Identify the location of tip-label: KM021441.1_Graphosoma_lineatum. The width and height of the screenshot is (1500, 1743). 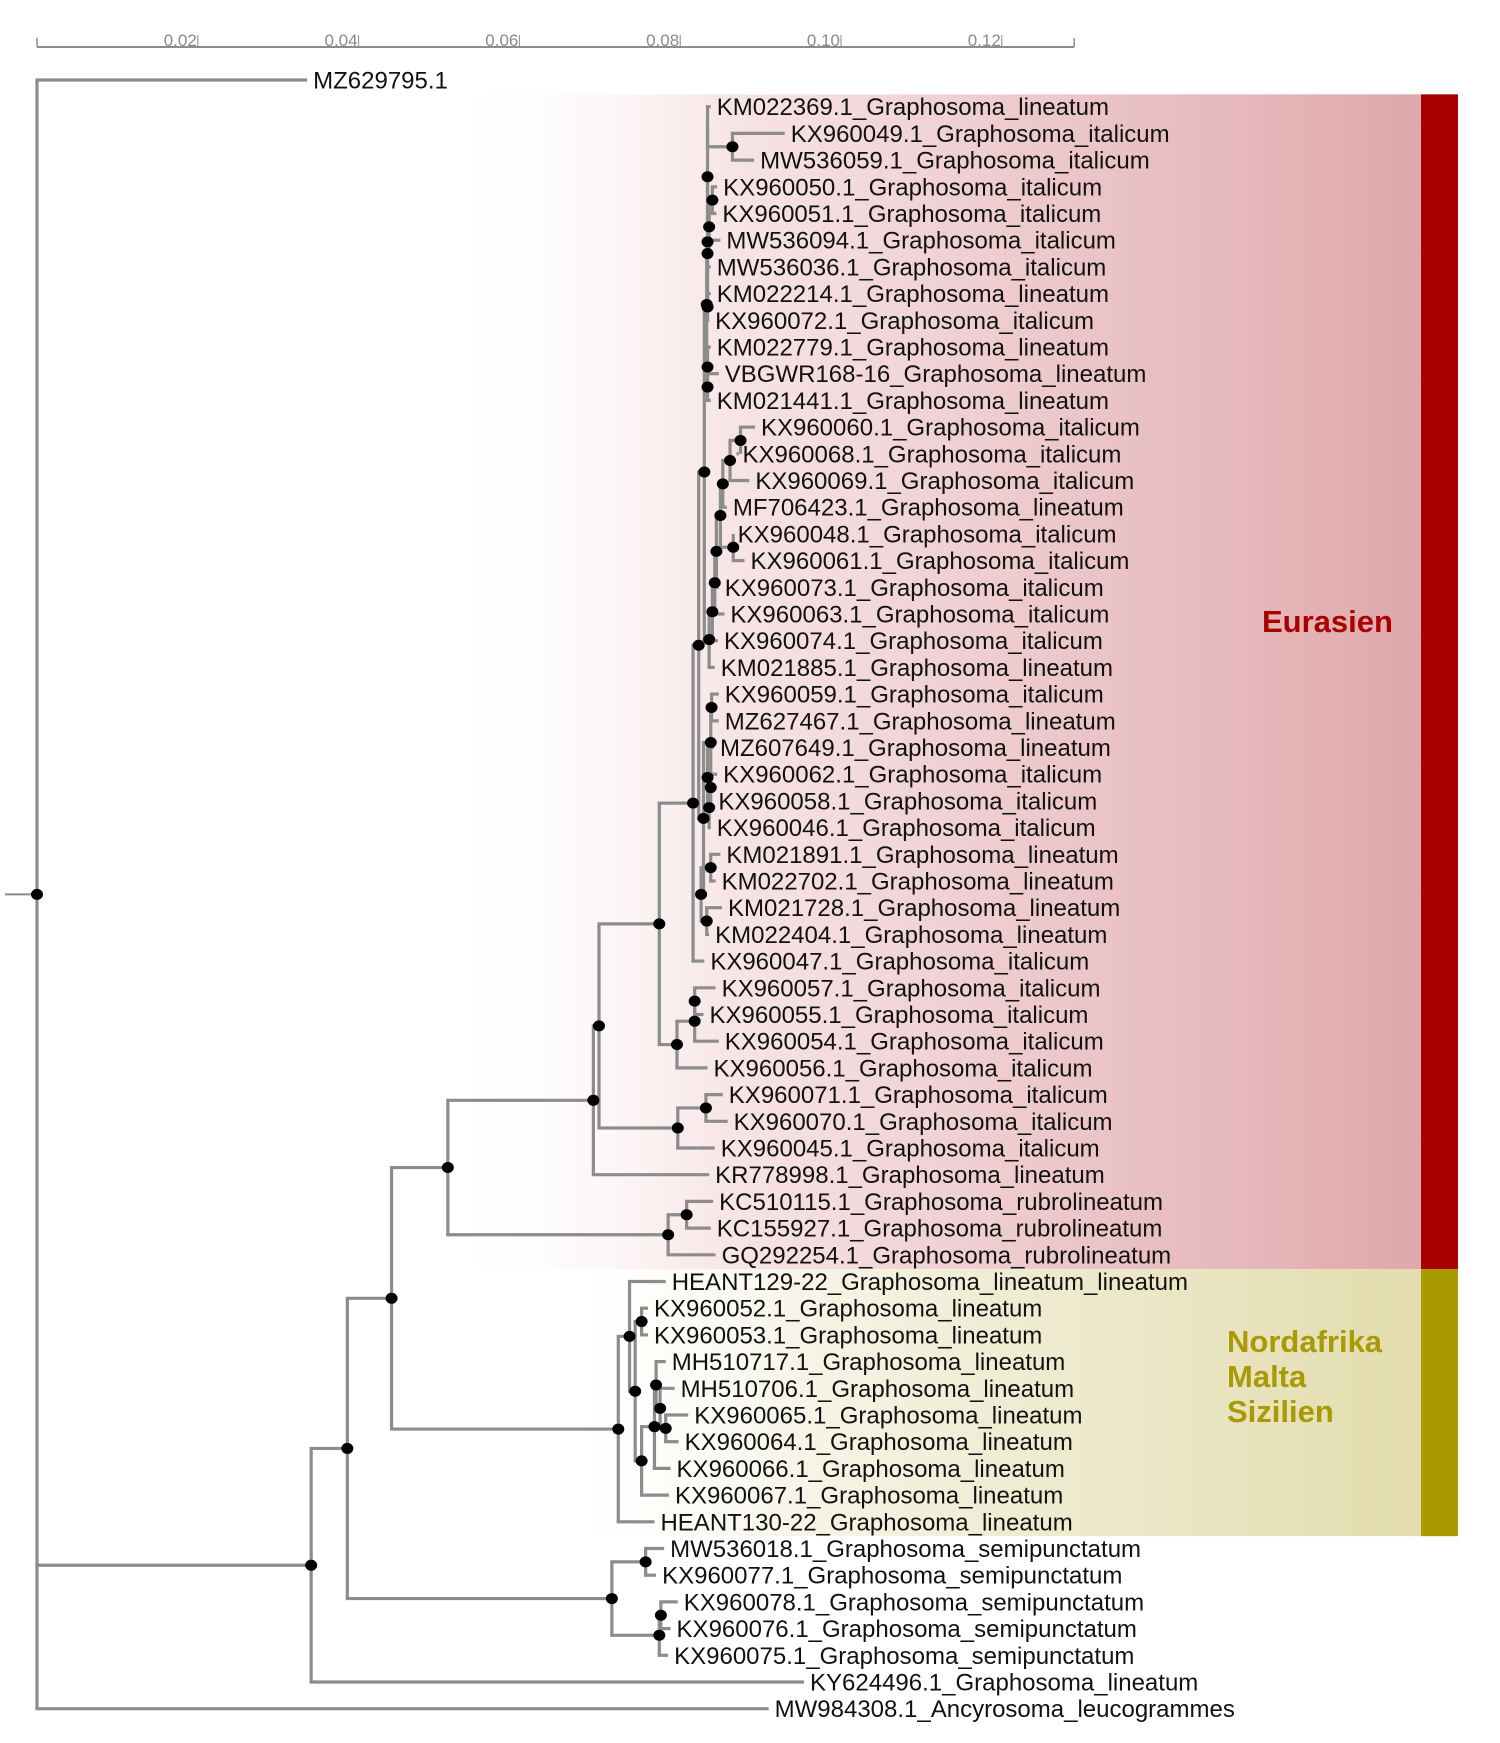
(913, 401).